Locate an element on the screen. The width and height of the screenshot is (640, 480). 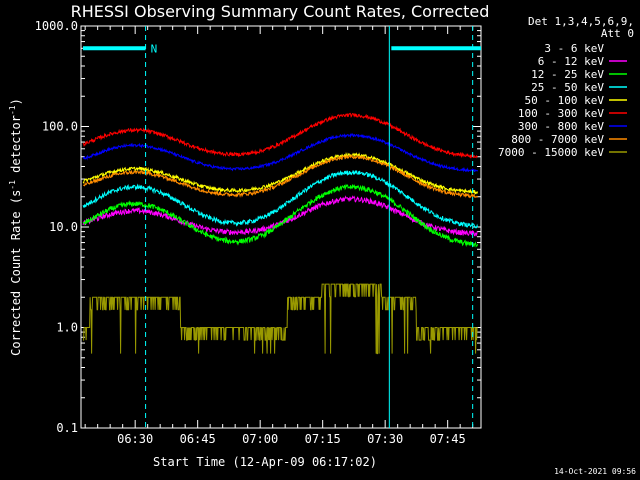
legend-entry-label: 6 - 12 keV is located at coordinates (571, 61).